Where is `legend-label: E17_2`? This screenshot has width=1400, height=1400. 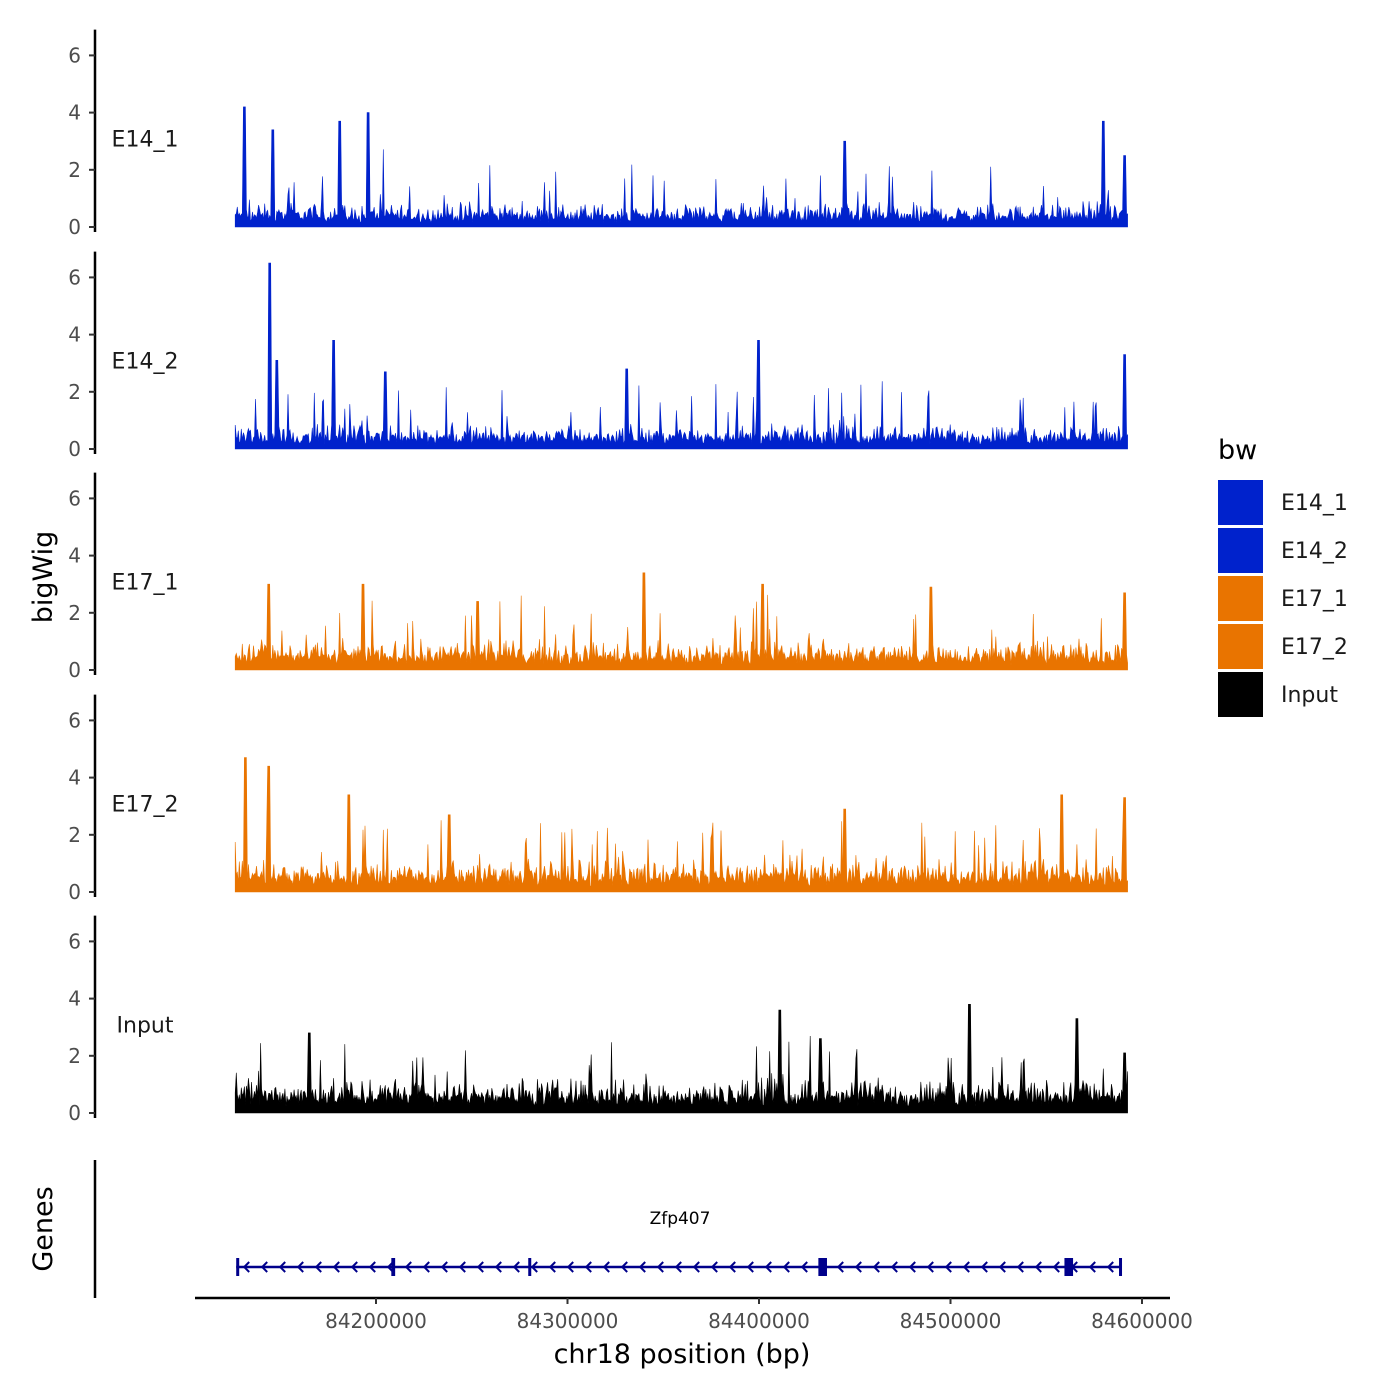
legend-label: E17_2 is located at coordinates (1314, 647).